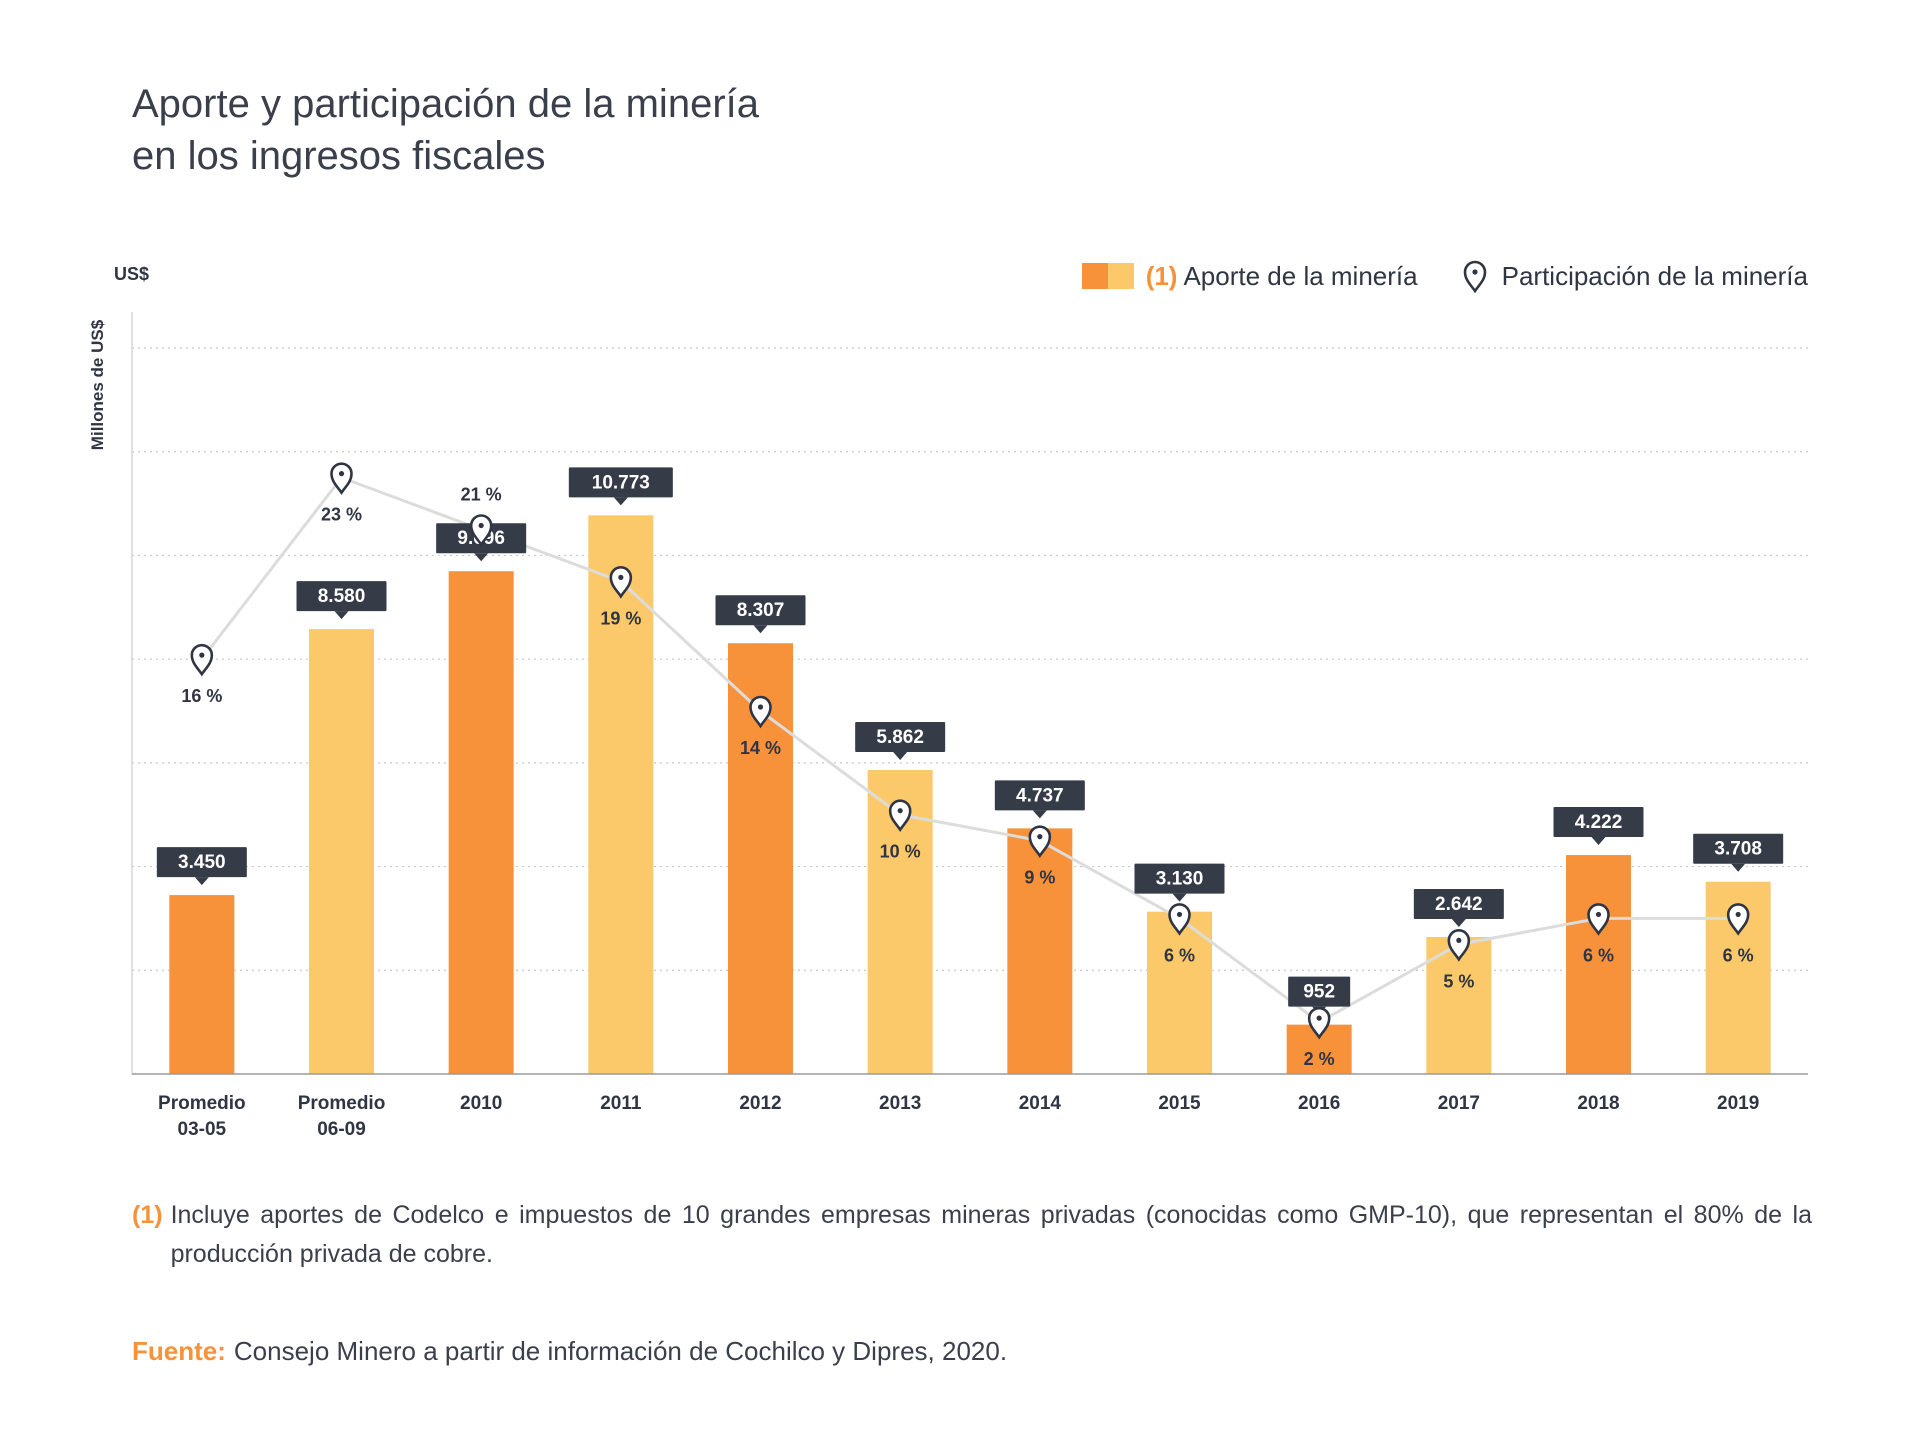 This screenshot has height=1434, width=1920. I want to click on bar-value-text: 8.580, so click(342, 596).